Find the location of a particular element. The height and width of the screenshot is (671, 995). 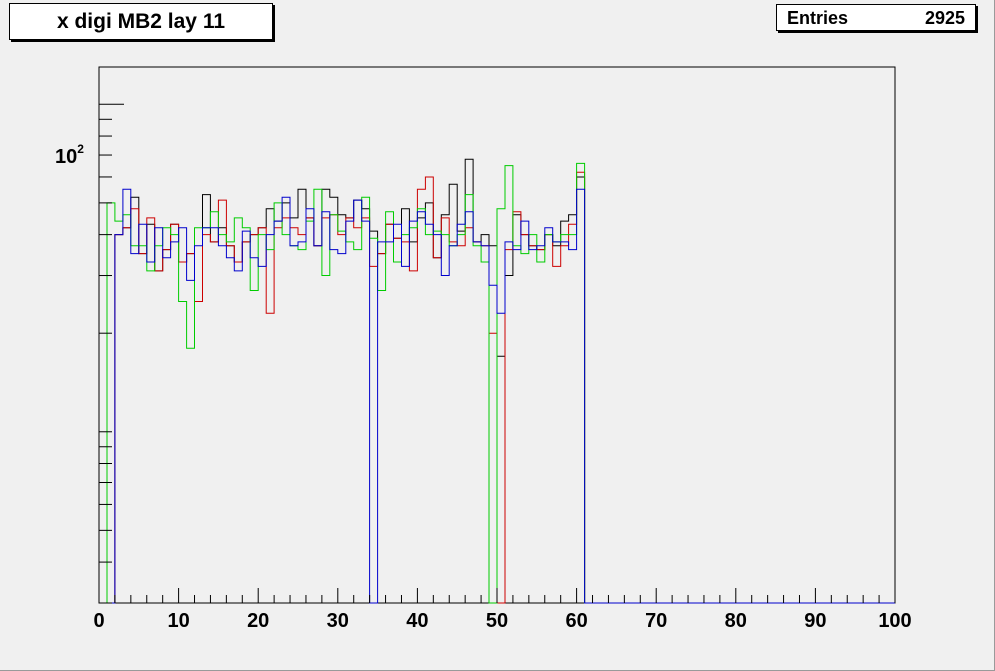

x-tick-label: 20 is located at coordinates (258, 621).